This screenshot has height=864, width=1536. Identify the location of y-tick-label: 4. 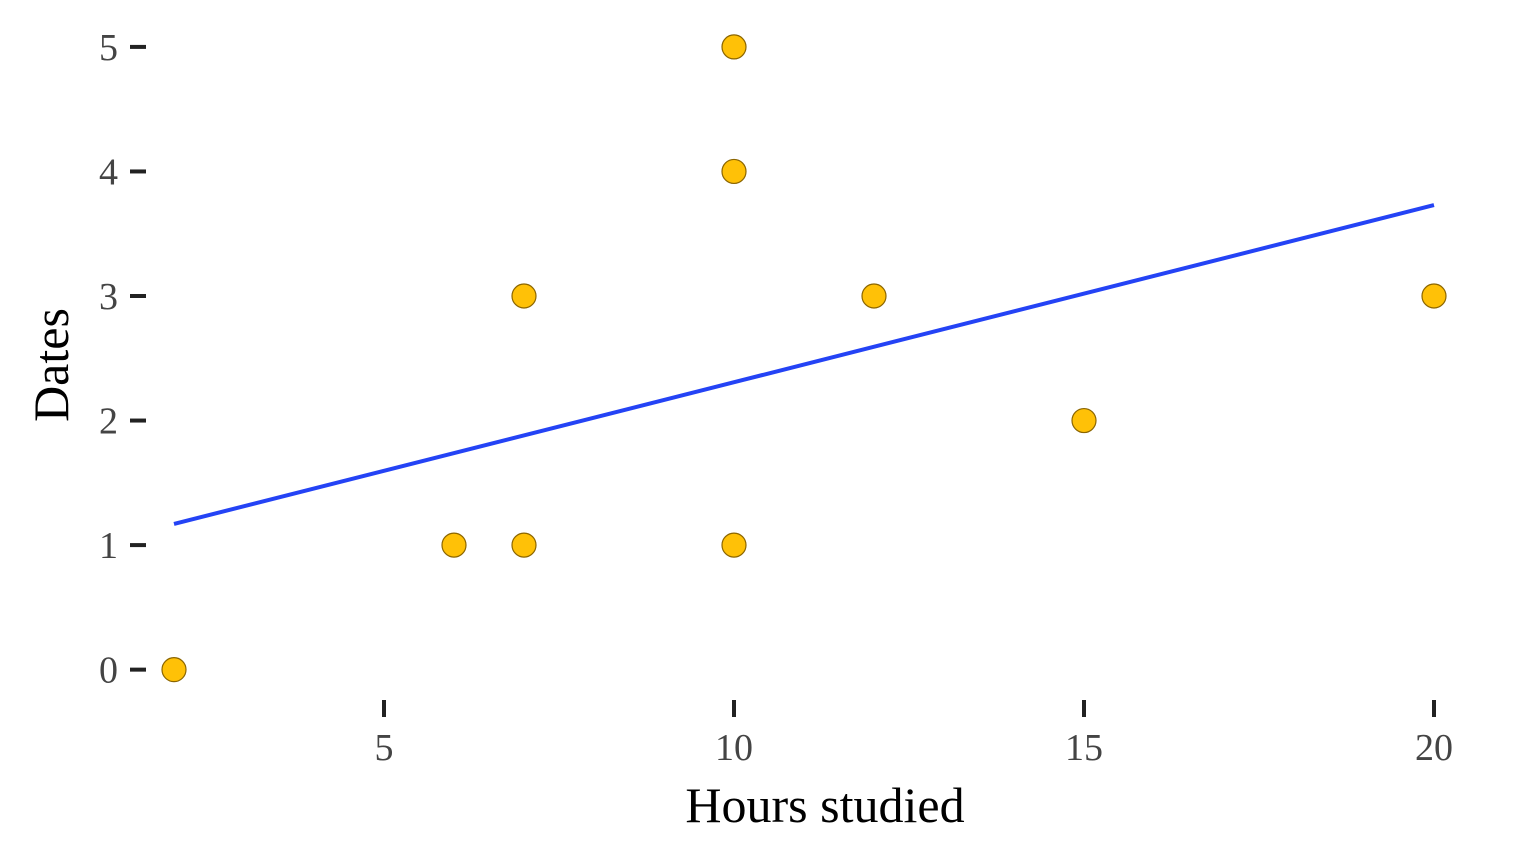
(108, 172).